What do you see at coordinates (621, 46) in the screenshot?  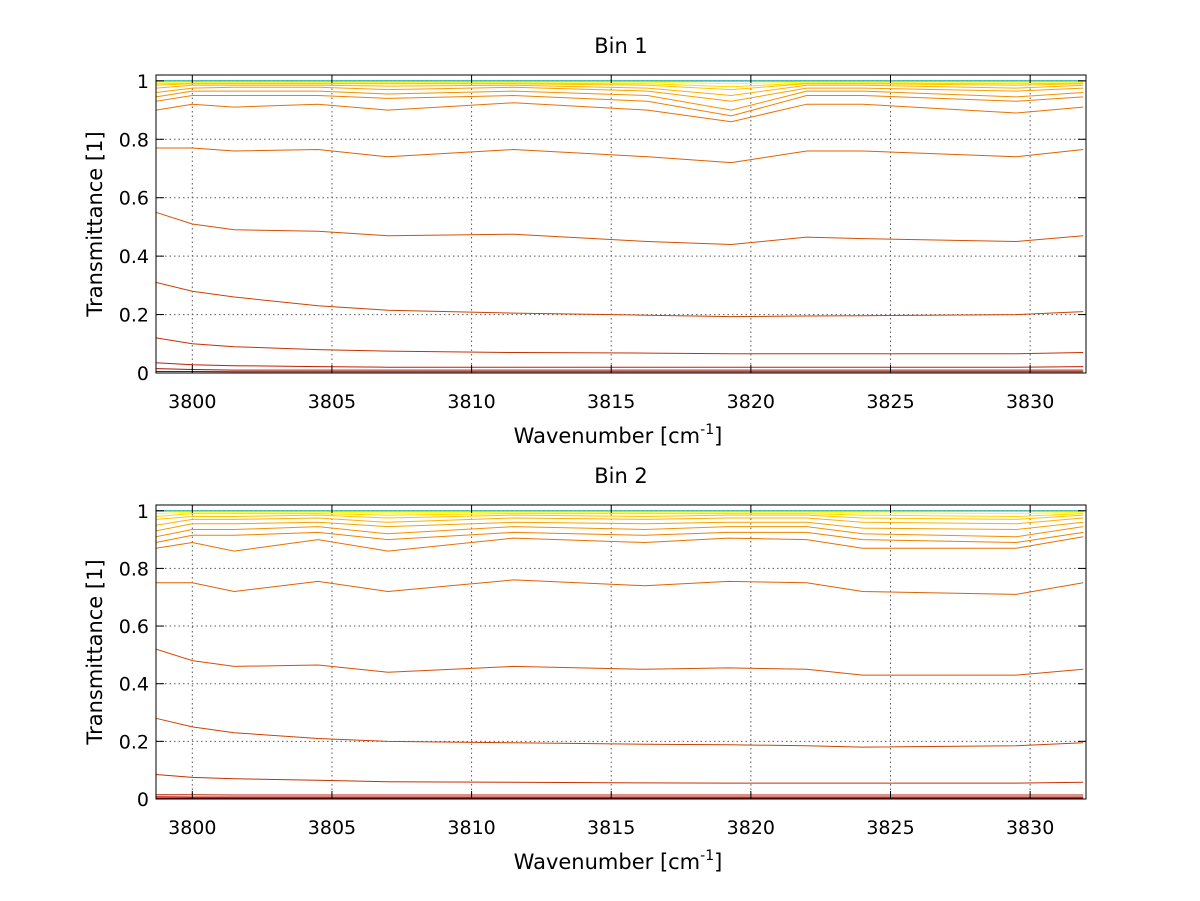 I see `chart-title: Bin 1` at bounding box center [621, 46].